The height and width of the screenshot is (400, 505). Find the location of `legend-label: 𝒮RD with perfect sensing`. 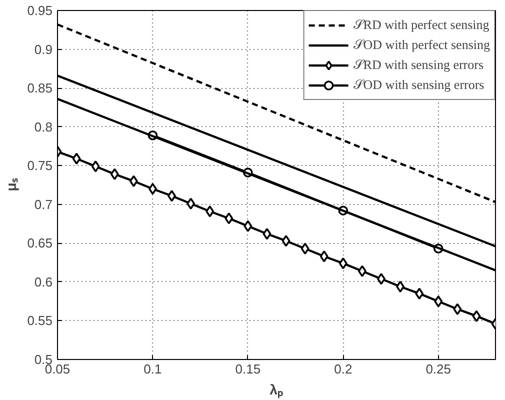

legend-label: 𝒮RD with perfect sensing is located at coordinates (421, 25).